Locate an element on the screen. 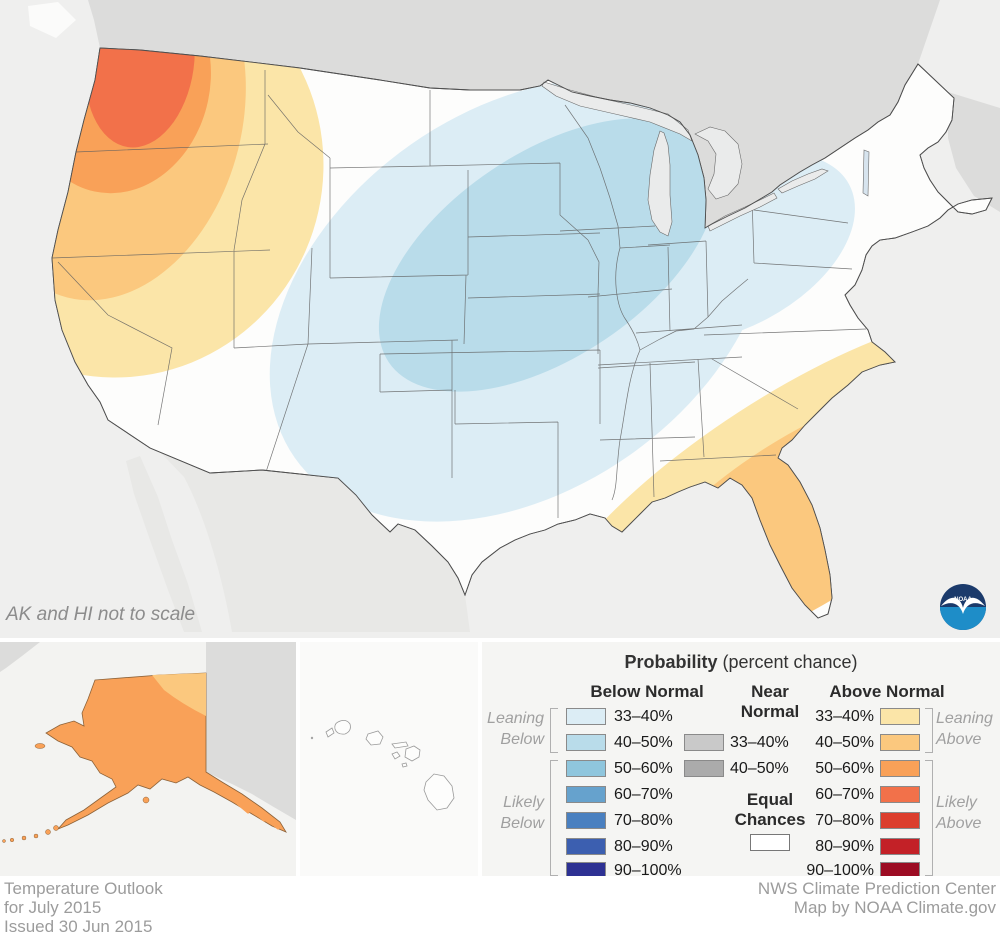 The image size is (1000, 938). near-normal-header-line2: Normal is located at coordinates (770, 711).